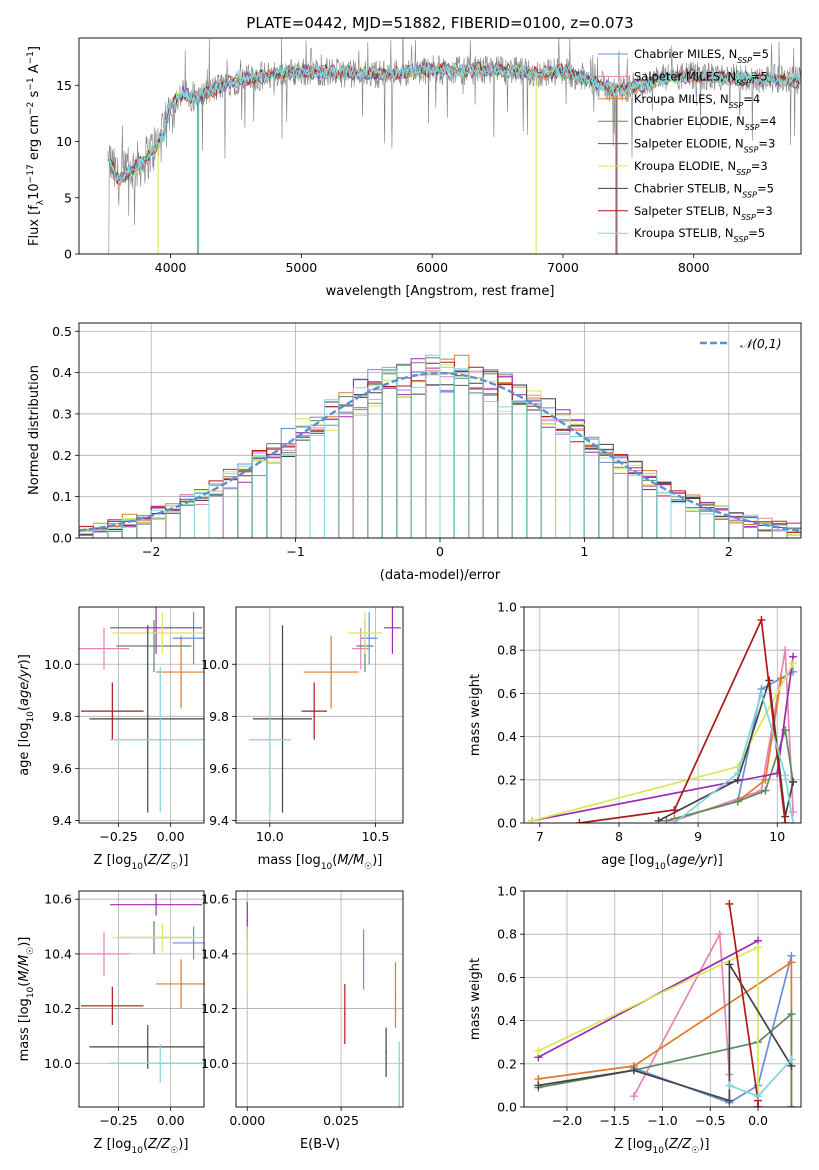 The height and width of the screenshot is (1170, 819). What do you see at coordinates (36, 146) in the screenshot?
I see `y-axis-label: Flux [fλ10−17 erg cm−2 s−1 A−1]` at bounding box center [36, 146].